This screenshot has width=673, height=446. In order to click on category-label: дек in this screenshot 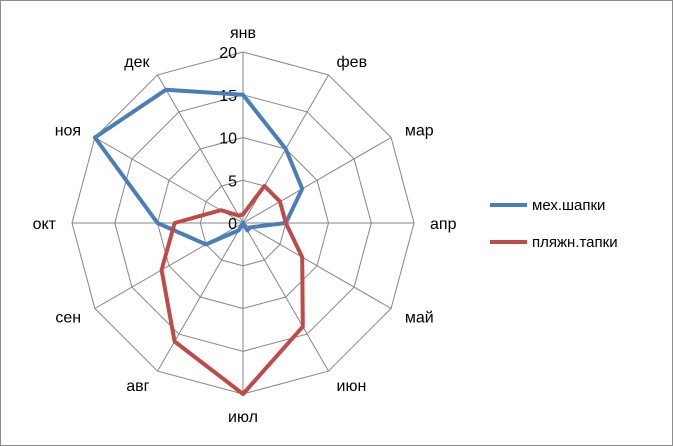, I will do `click(137, 62)`.